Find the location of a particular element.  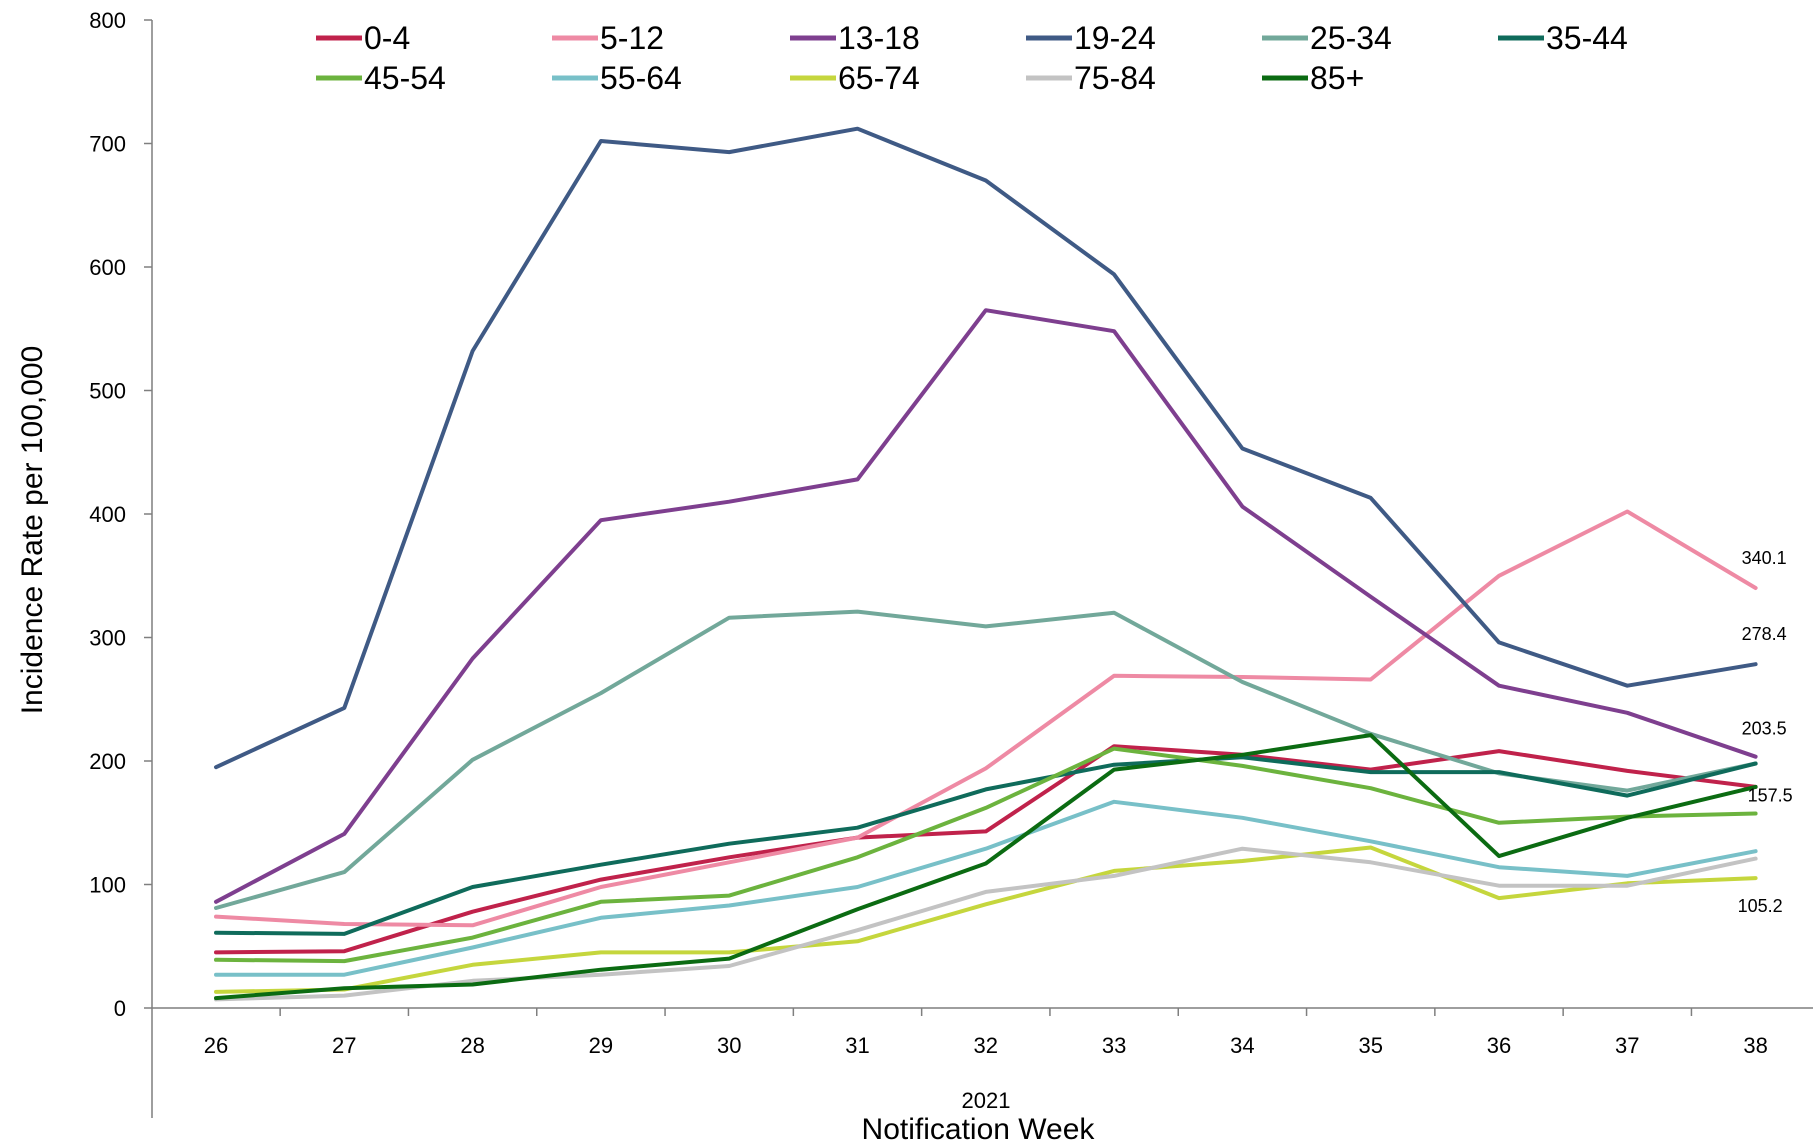

y-tick-label: 800 is located at coordinates (107, 20).